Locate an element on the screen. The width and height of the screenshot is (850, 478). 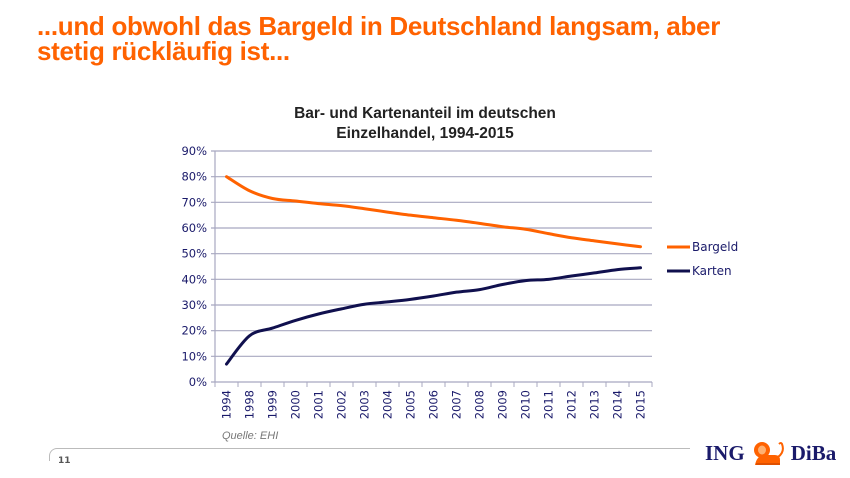
series-line-bargeld is located at coordinates (433, 212).